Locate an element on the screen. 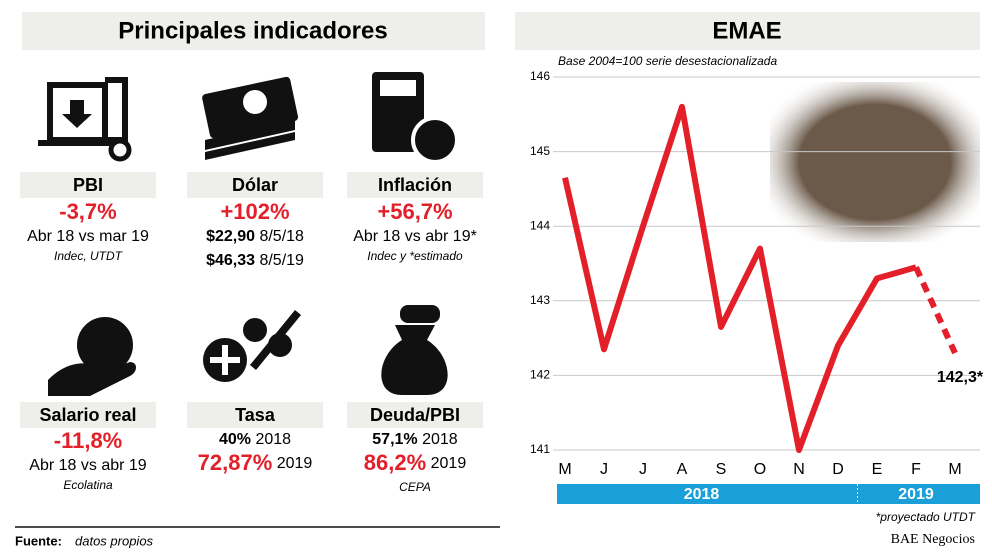 This screenshot has height=558, width=992. indicator-name: Inflación is located at coordinates (415, 185).